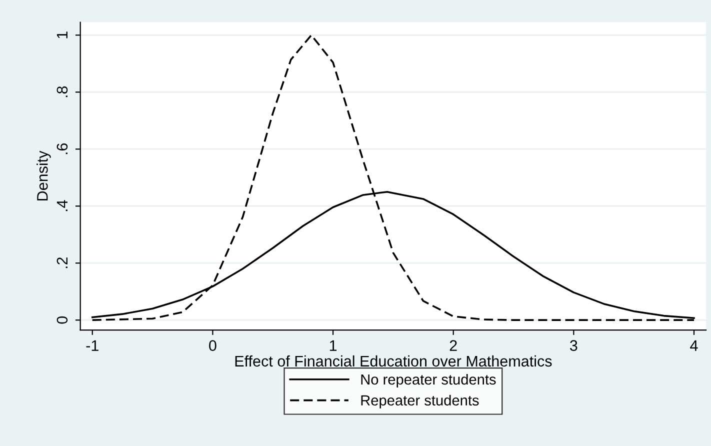 Image resolution: width=711 pixels, height=446 pixels. I want to click on x-tick-label: 1, so click(333, 345).